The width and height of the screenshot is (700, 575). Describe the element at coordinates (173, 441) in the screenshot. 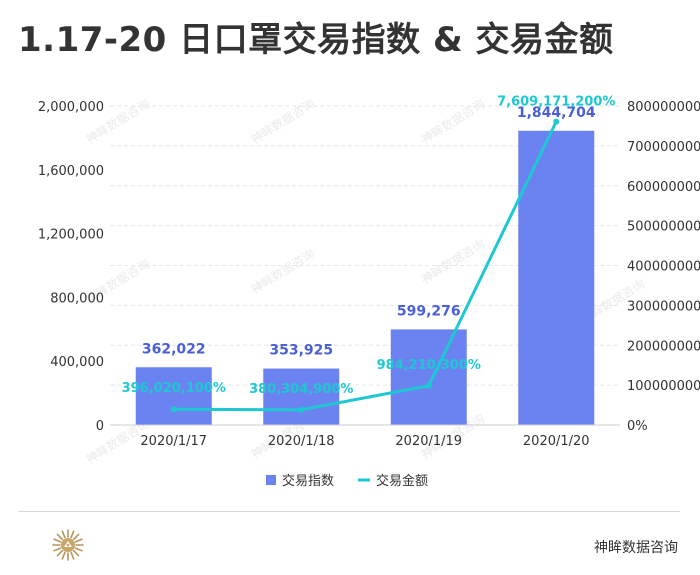

I see `x-tick-label: 2020/1/17` at that location.